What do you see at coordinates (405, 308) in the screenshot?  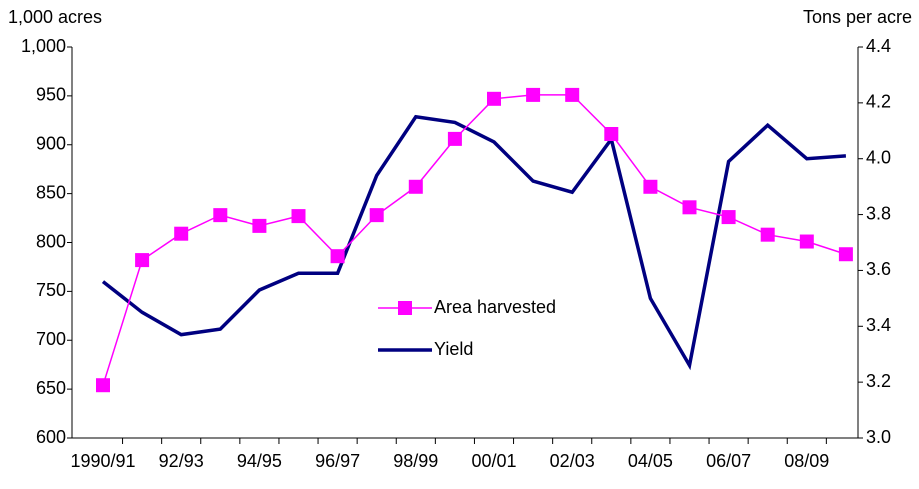 I see `legend-marker` at bounding box center [405, 308].